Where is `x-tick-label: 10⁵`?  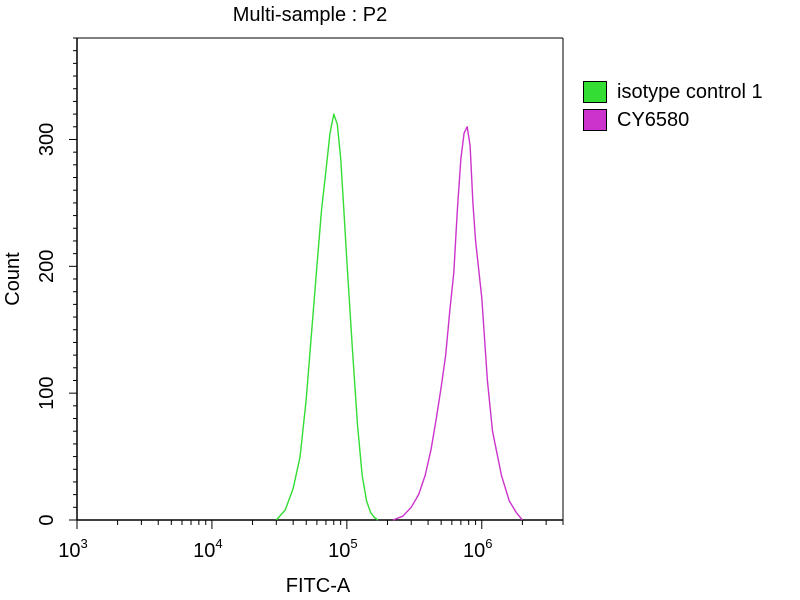
x-tick-label: 10⁵ is located at coordinates (342, 549).